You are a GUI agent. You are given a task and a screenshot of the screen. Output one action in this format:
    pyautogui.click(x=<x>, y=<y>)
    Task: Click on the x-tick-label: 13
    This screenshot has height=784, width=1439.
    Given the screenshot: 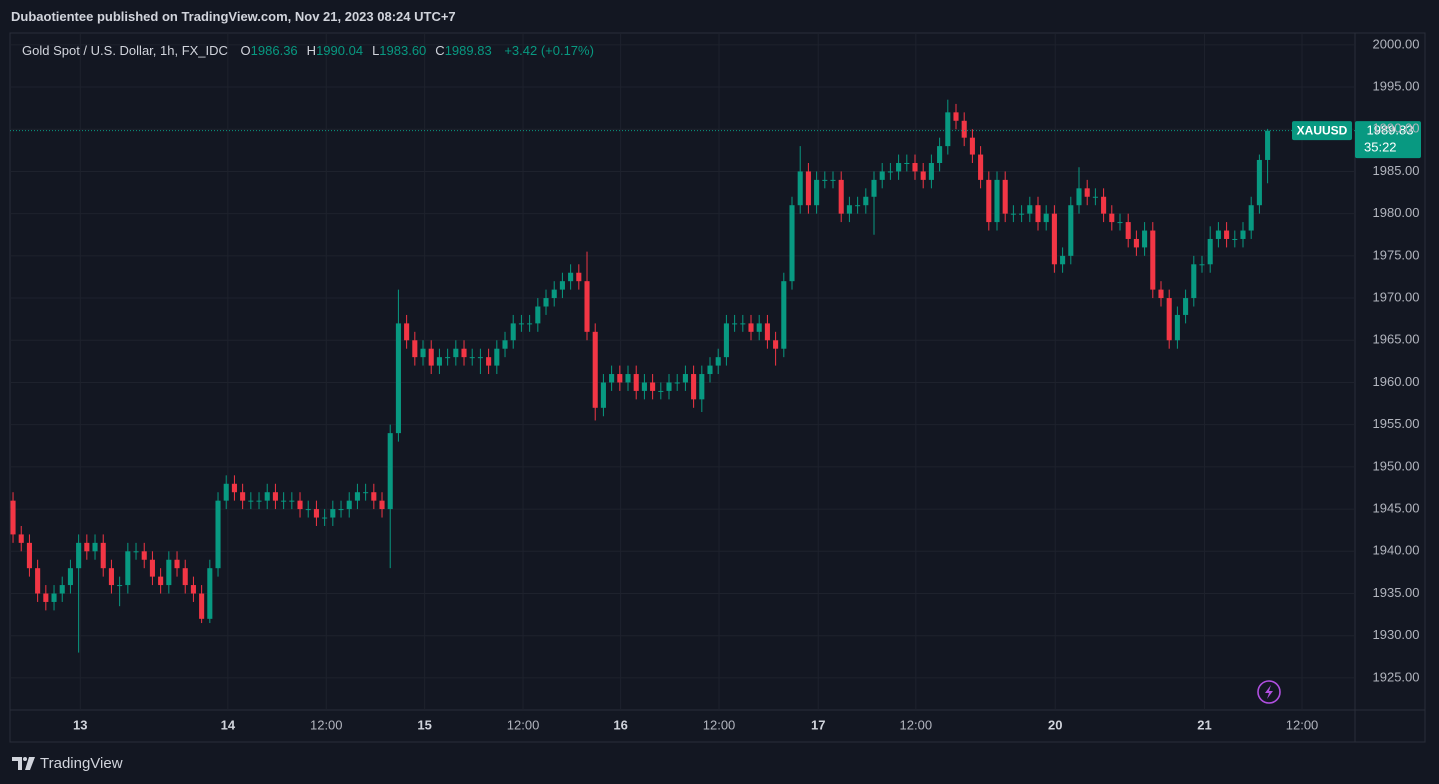 What is the action you would take?
    pyautogui.click(x=80, y=724)
    